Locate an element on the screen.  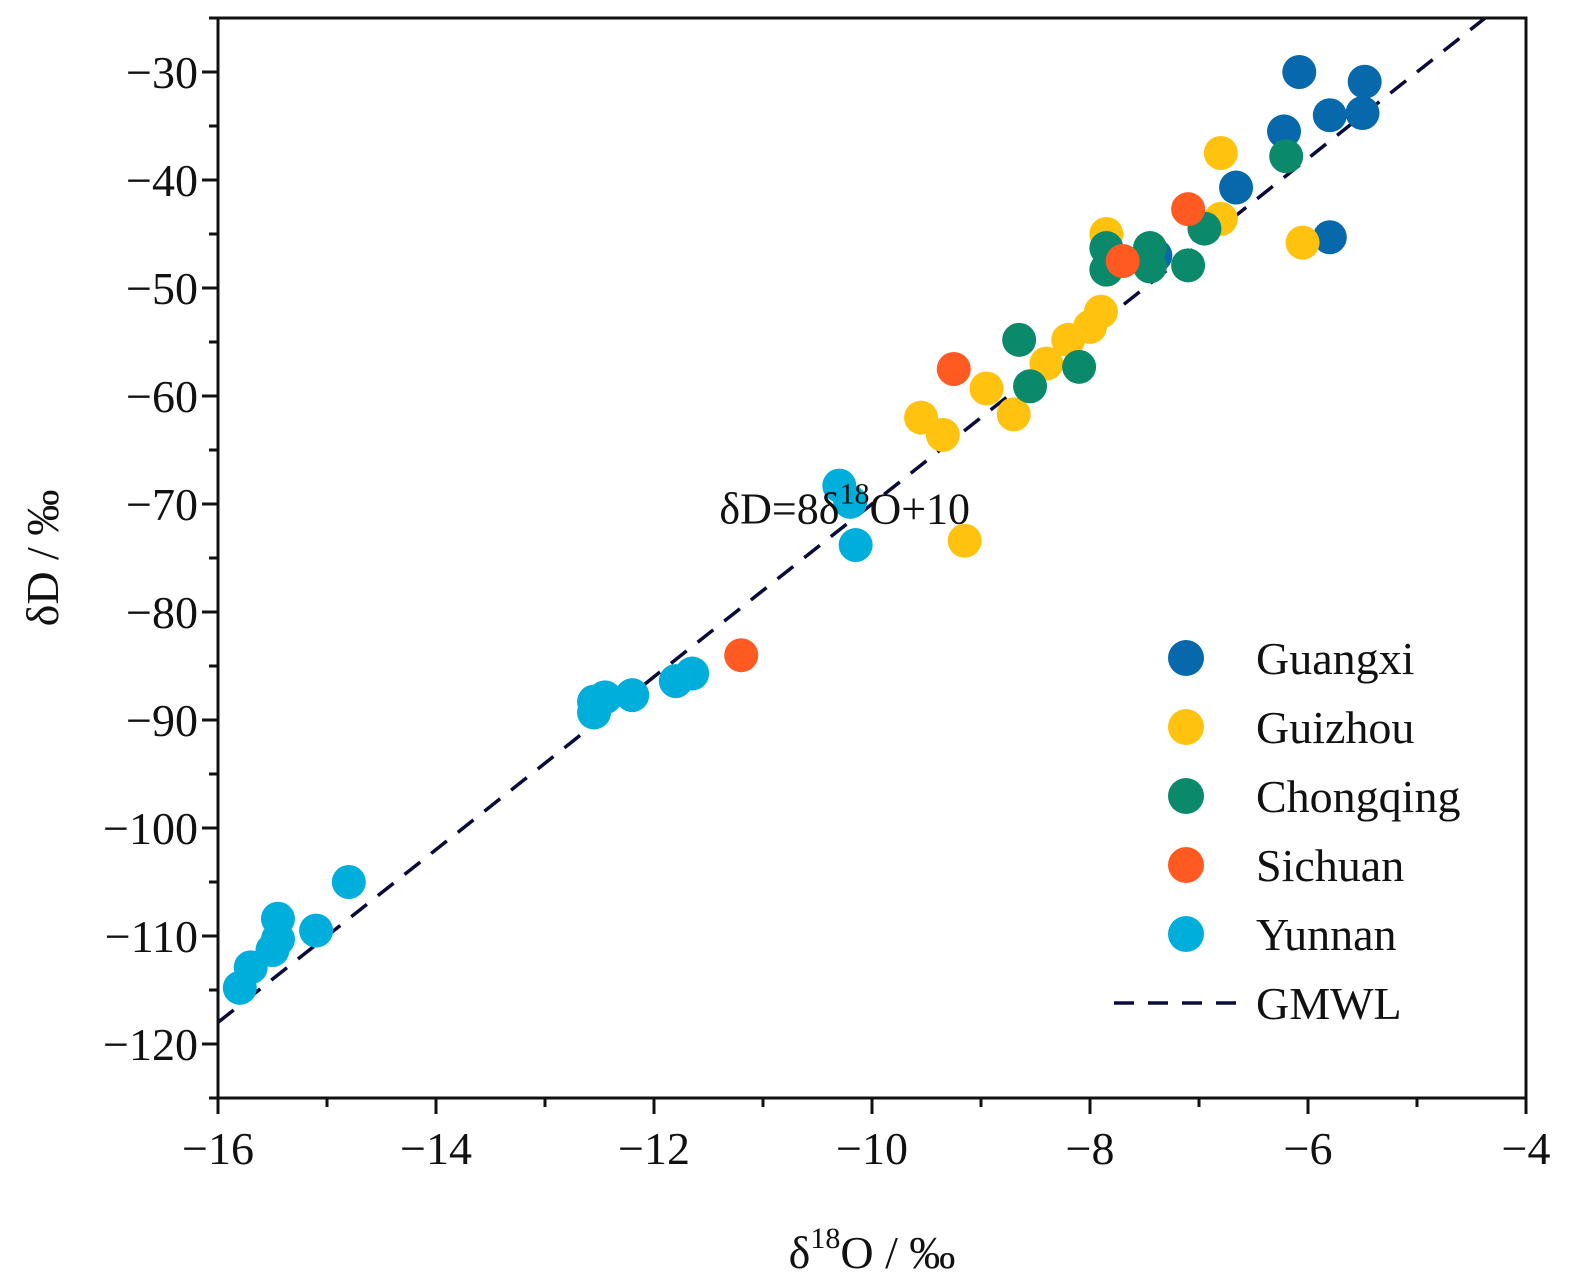
x-tick-label: −10 is located at coordinates (872, 1148).